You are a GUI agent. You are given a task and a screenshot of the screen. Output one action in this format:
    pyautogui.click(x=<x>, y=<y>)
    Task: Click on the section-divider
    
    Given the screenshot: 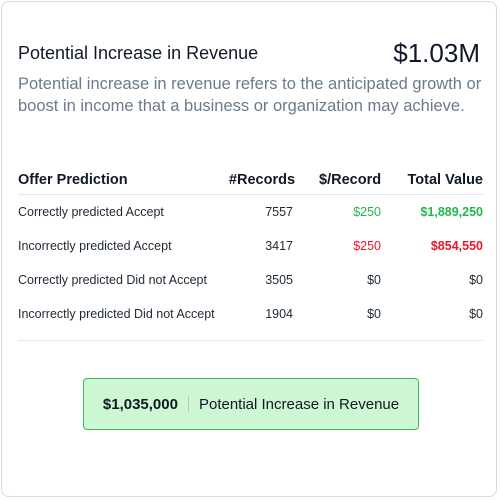 What is the action you would take?
    pyautogui.click(x=250, y=340)
    